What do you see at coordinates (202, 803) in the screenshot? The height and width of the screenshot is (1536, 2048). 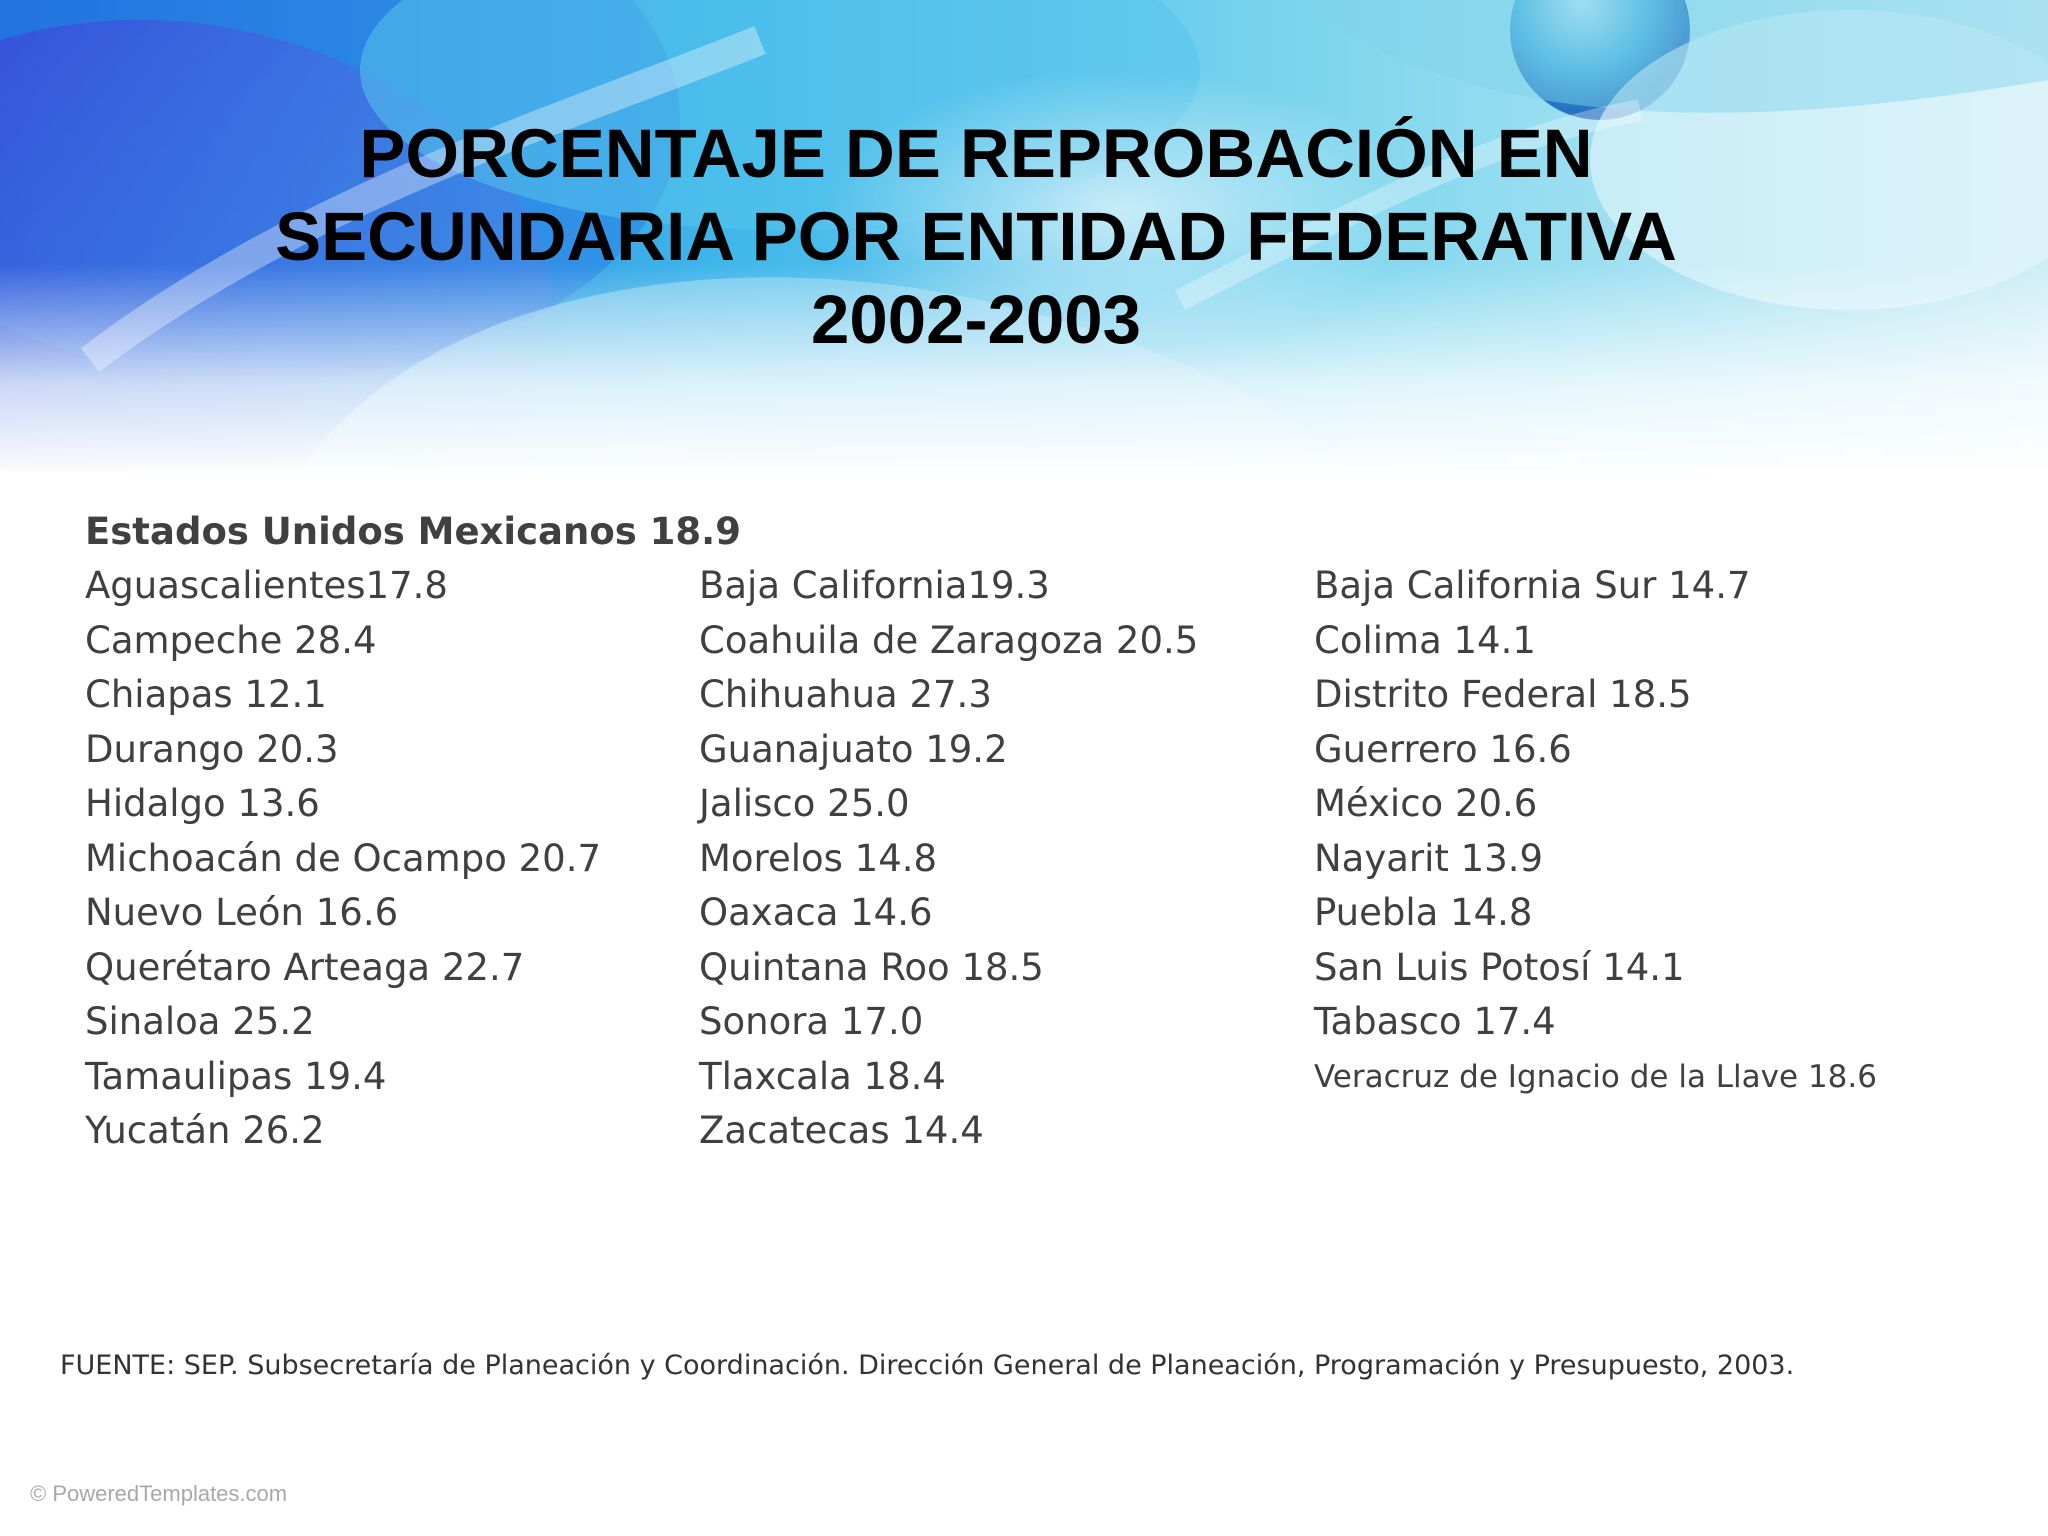 I see `state-entry: Hidalgo 13.6` at bounding box center [202, 803].